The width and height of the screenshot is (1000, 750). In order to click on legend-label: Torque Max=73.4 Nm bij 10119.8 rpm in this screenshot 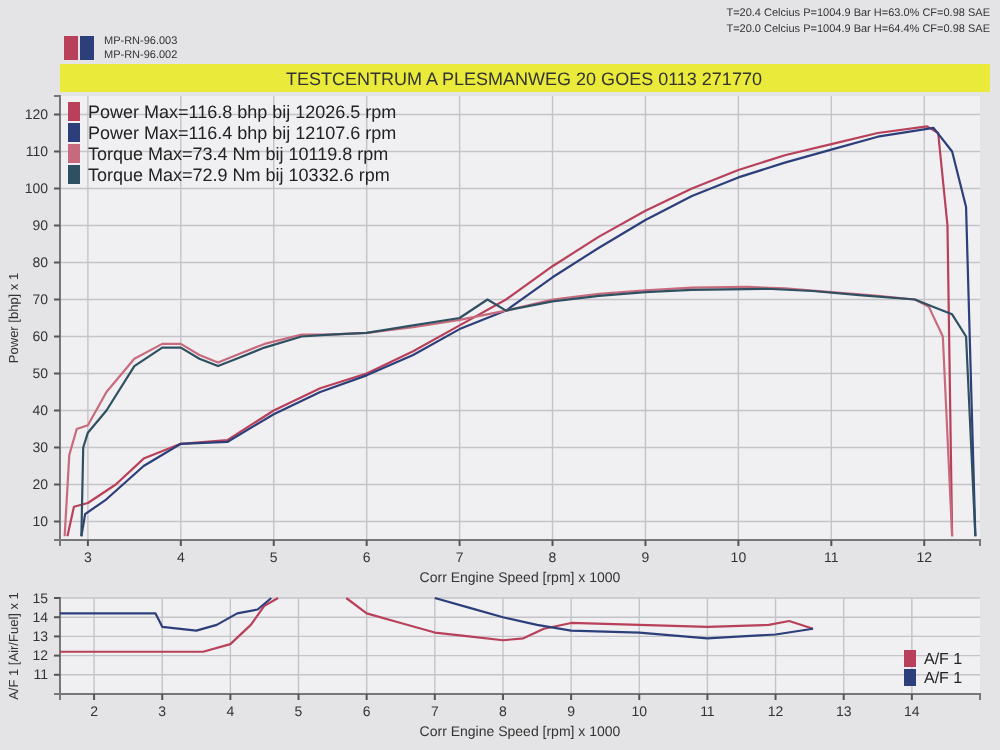, I will do `click(238, 154)`.